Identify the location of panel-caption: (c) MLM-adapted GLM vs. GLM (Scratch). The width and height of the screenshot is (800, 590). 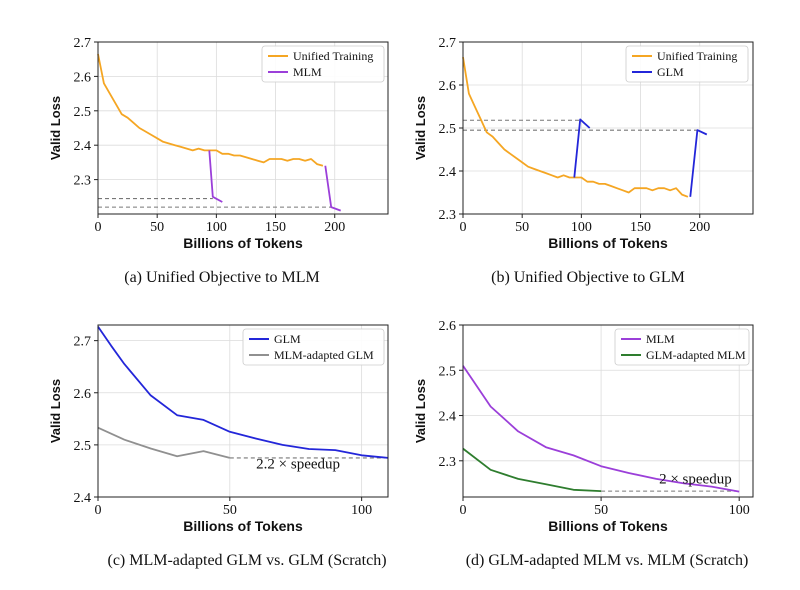
(246, 560).